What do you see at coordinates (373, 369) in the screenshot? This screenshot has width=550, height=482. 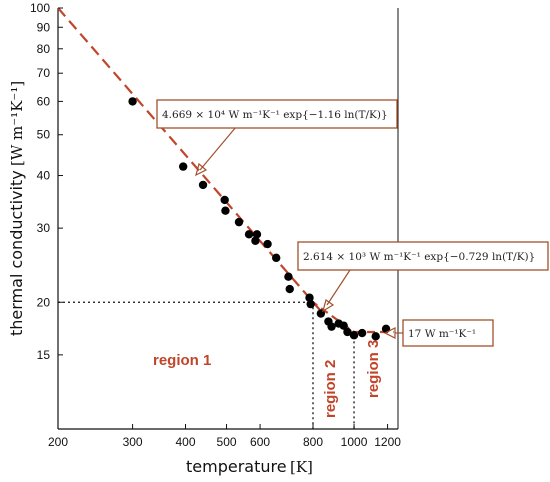 I see `region-3-label: region 3` at bounding box center [373, 369].